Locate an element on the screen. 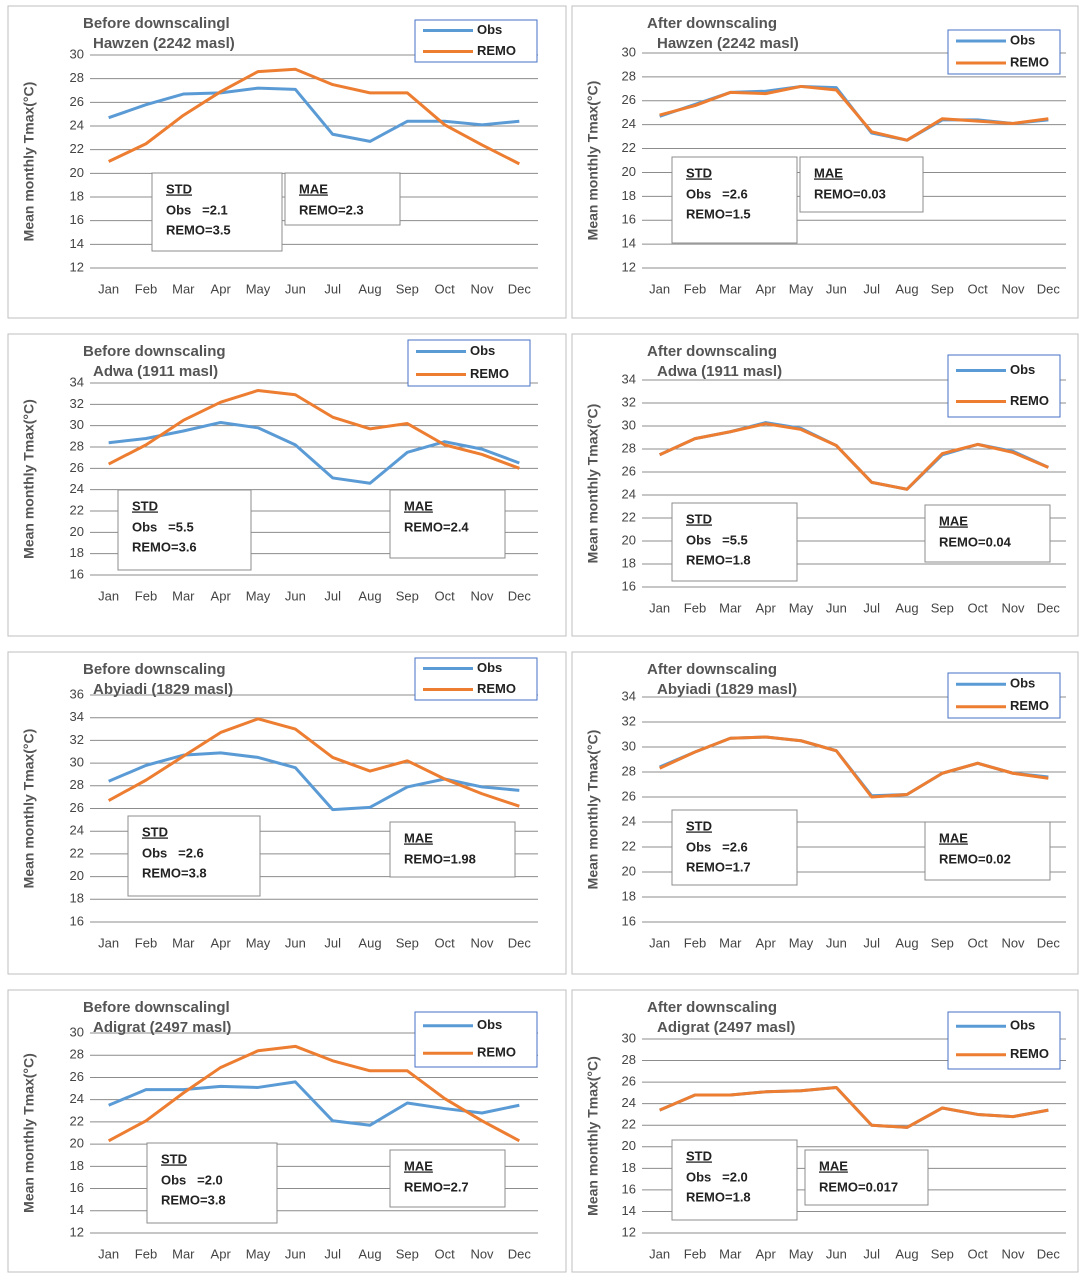 The image size is (1080, 1277). annotation-text: REMO=2.3 is located at coordinates (331, 209).